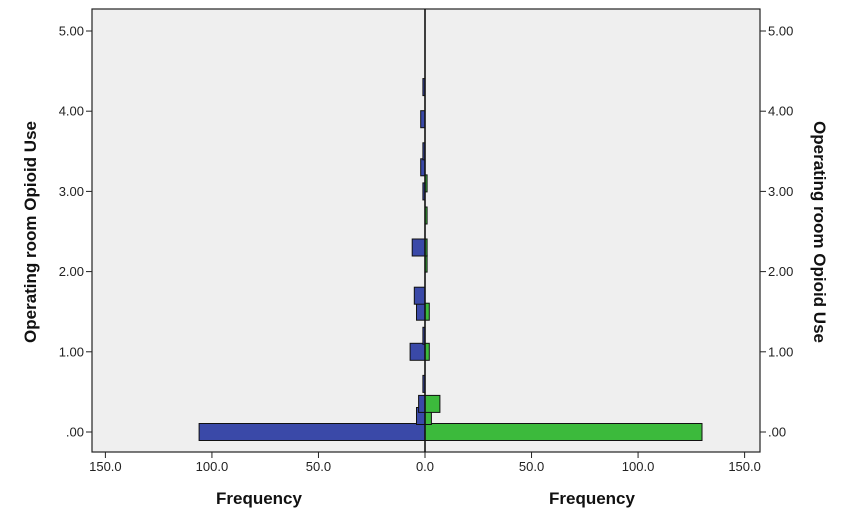 Image resolution: width=850 pixels, height=528 pixels. I want to click on x-tick-left-label: 0.0, so click(425, 466).